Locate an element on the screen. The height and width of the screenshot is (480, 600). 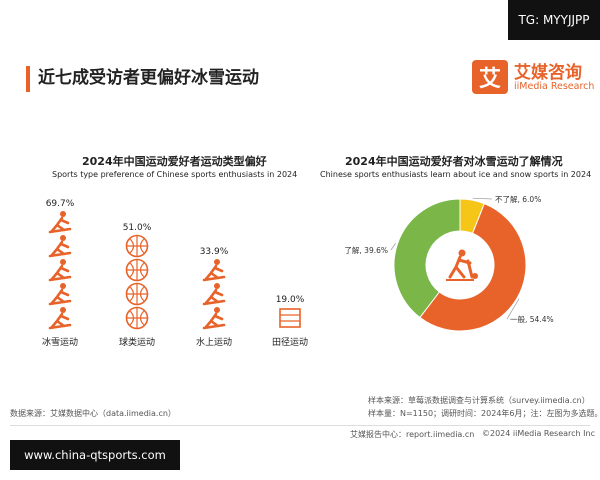
left-chart: 69.7% 冰雪运动 51.0% 球类运动 33.9% 水上运动 19.0% 田径运动 is located at coordinates (175, 273).